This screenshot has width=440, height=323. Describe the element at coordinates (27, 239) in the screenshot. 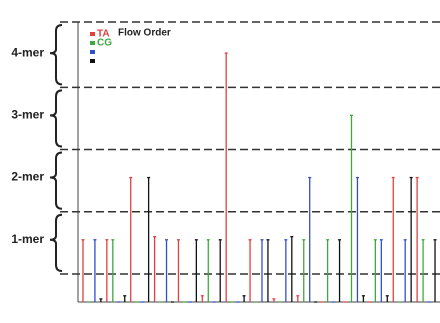

I see `y-tick-label: 1-mer` at that location.